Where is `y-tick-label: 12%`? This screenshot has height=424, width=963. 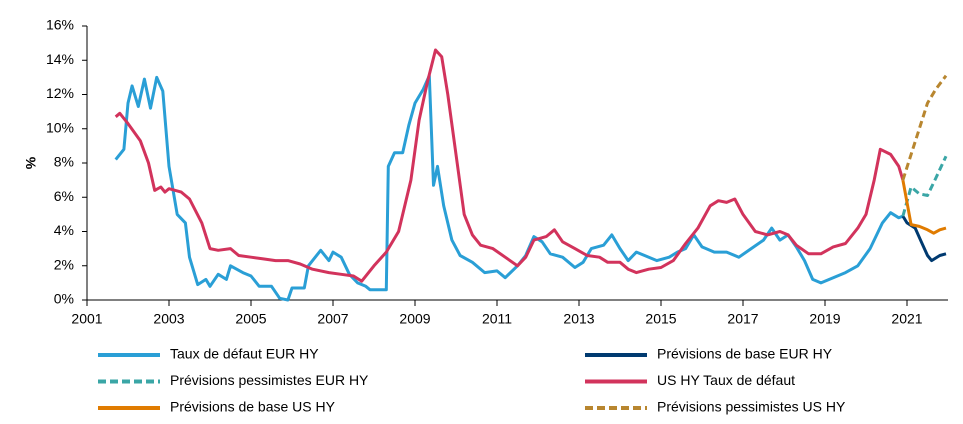 y-tick-label: 12% is located at coordinates (60, 93).